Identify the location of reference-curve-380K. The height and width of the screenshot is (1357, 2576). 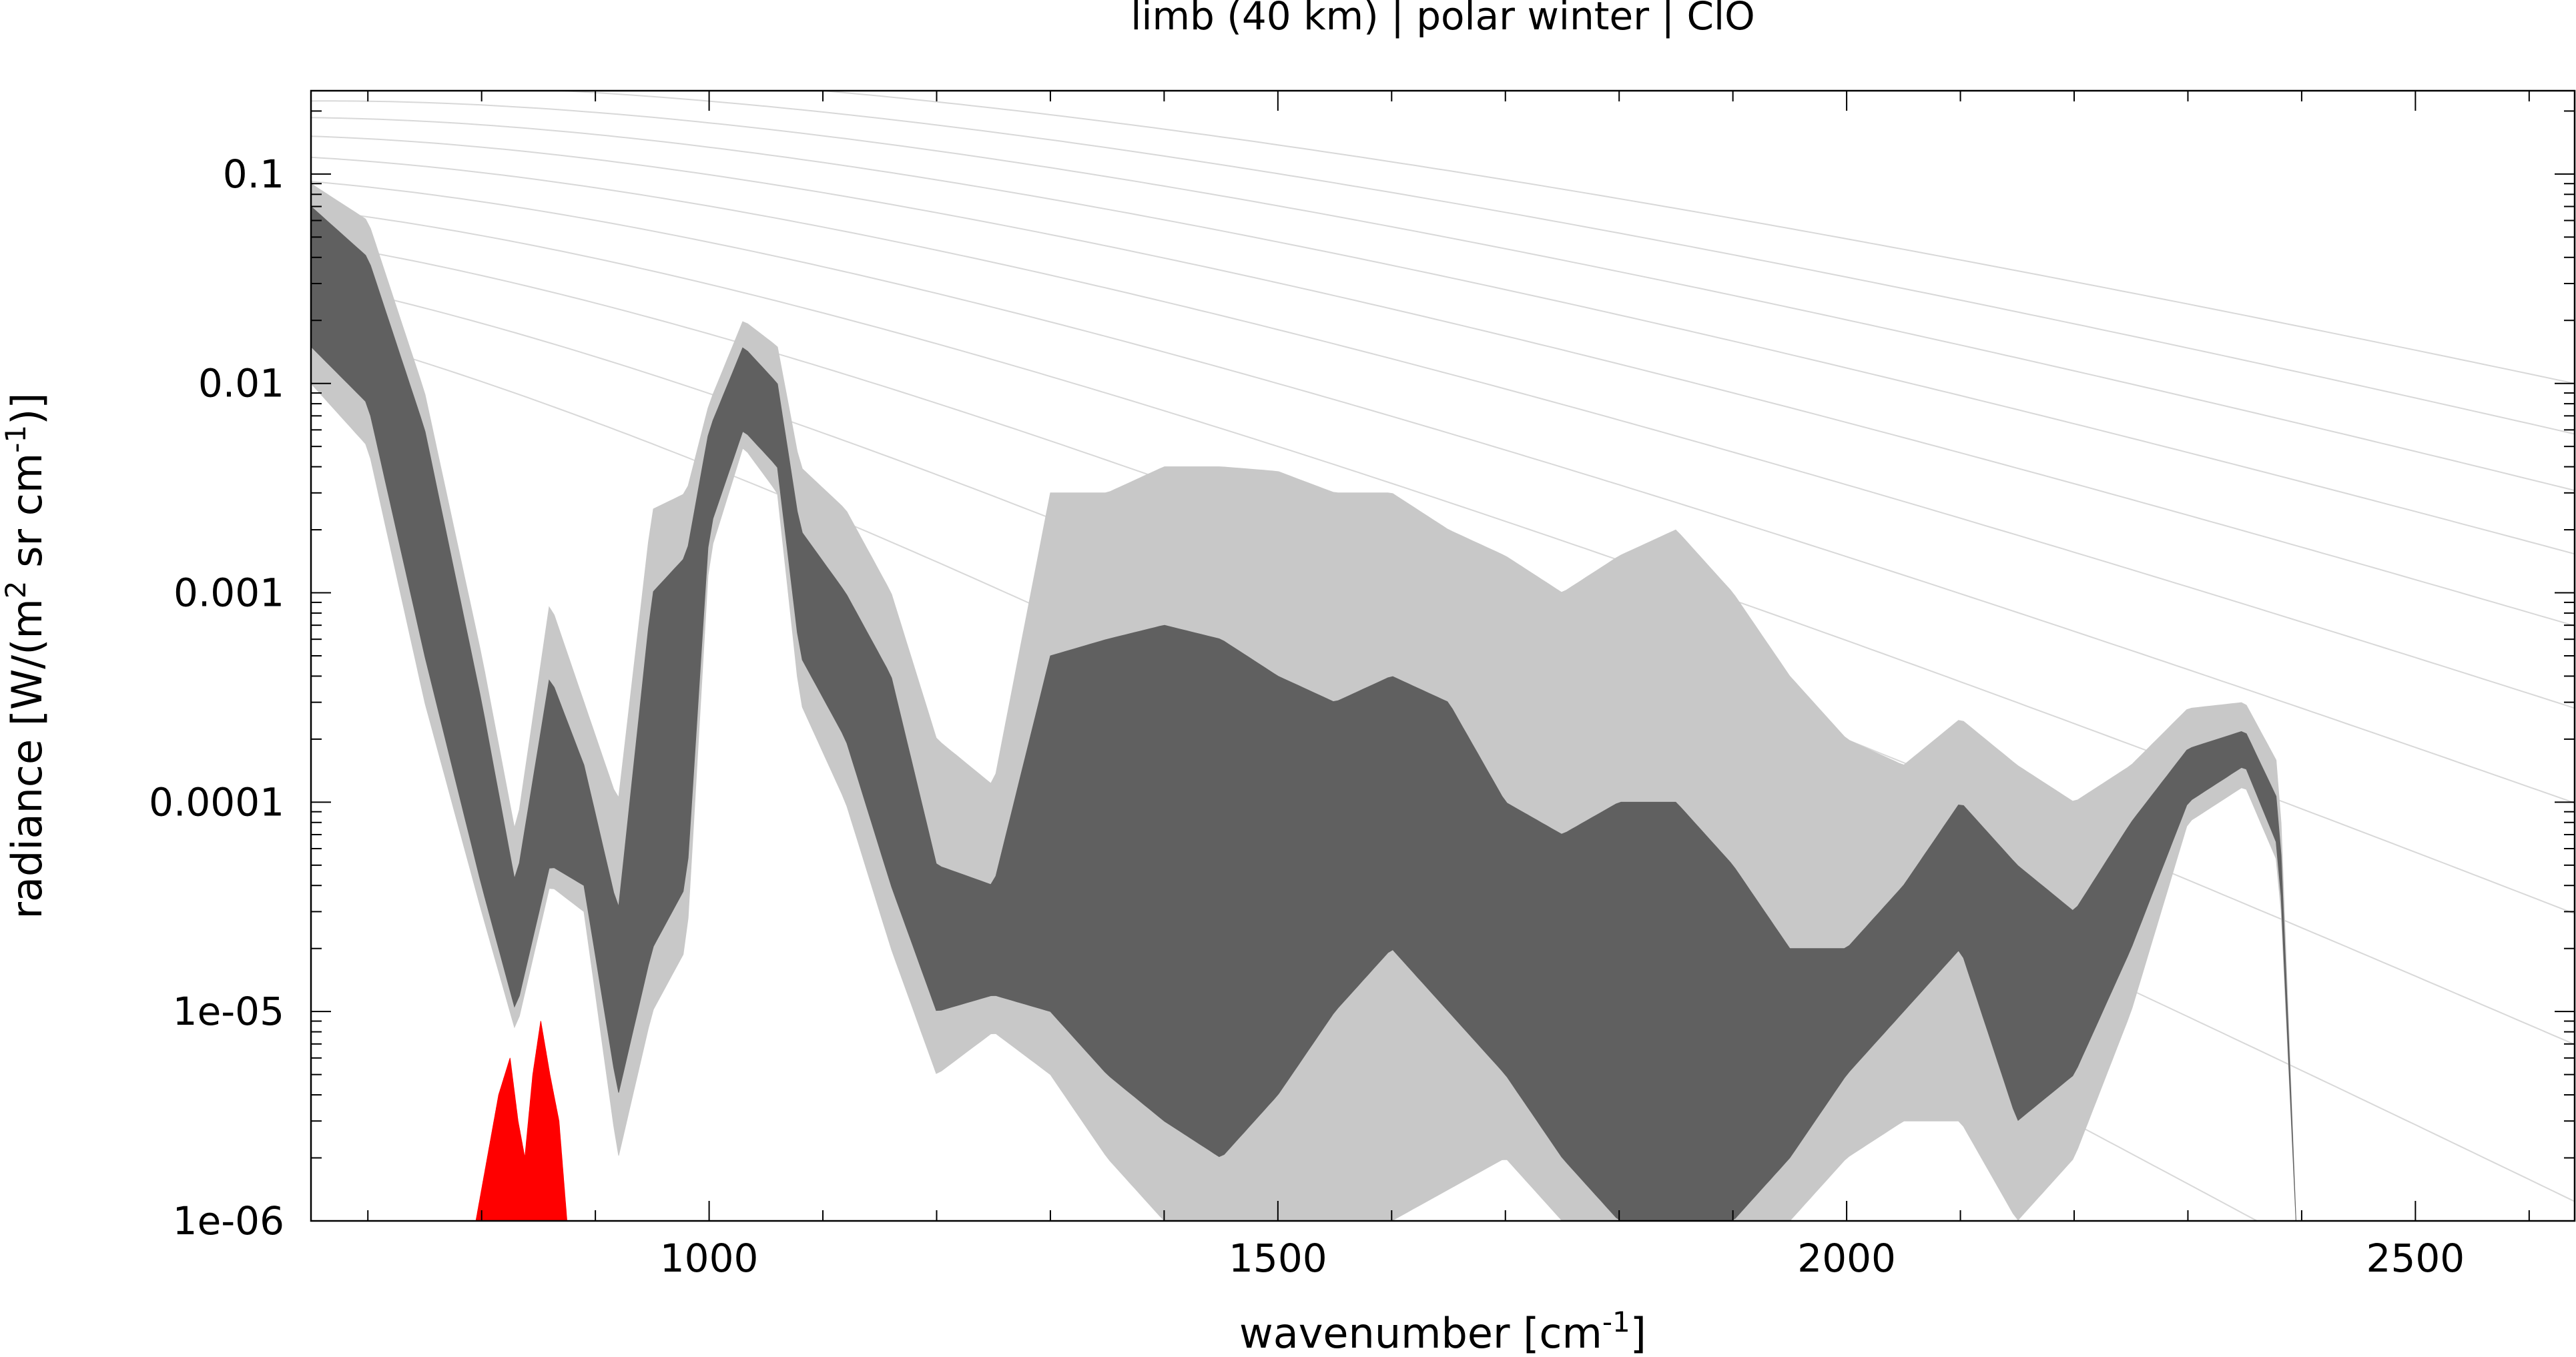
(1695, 237).